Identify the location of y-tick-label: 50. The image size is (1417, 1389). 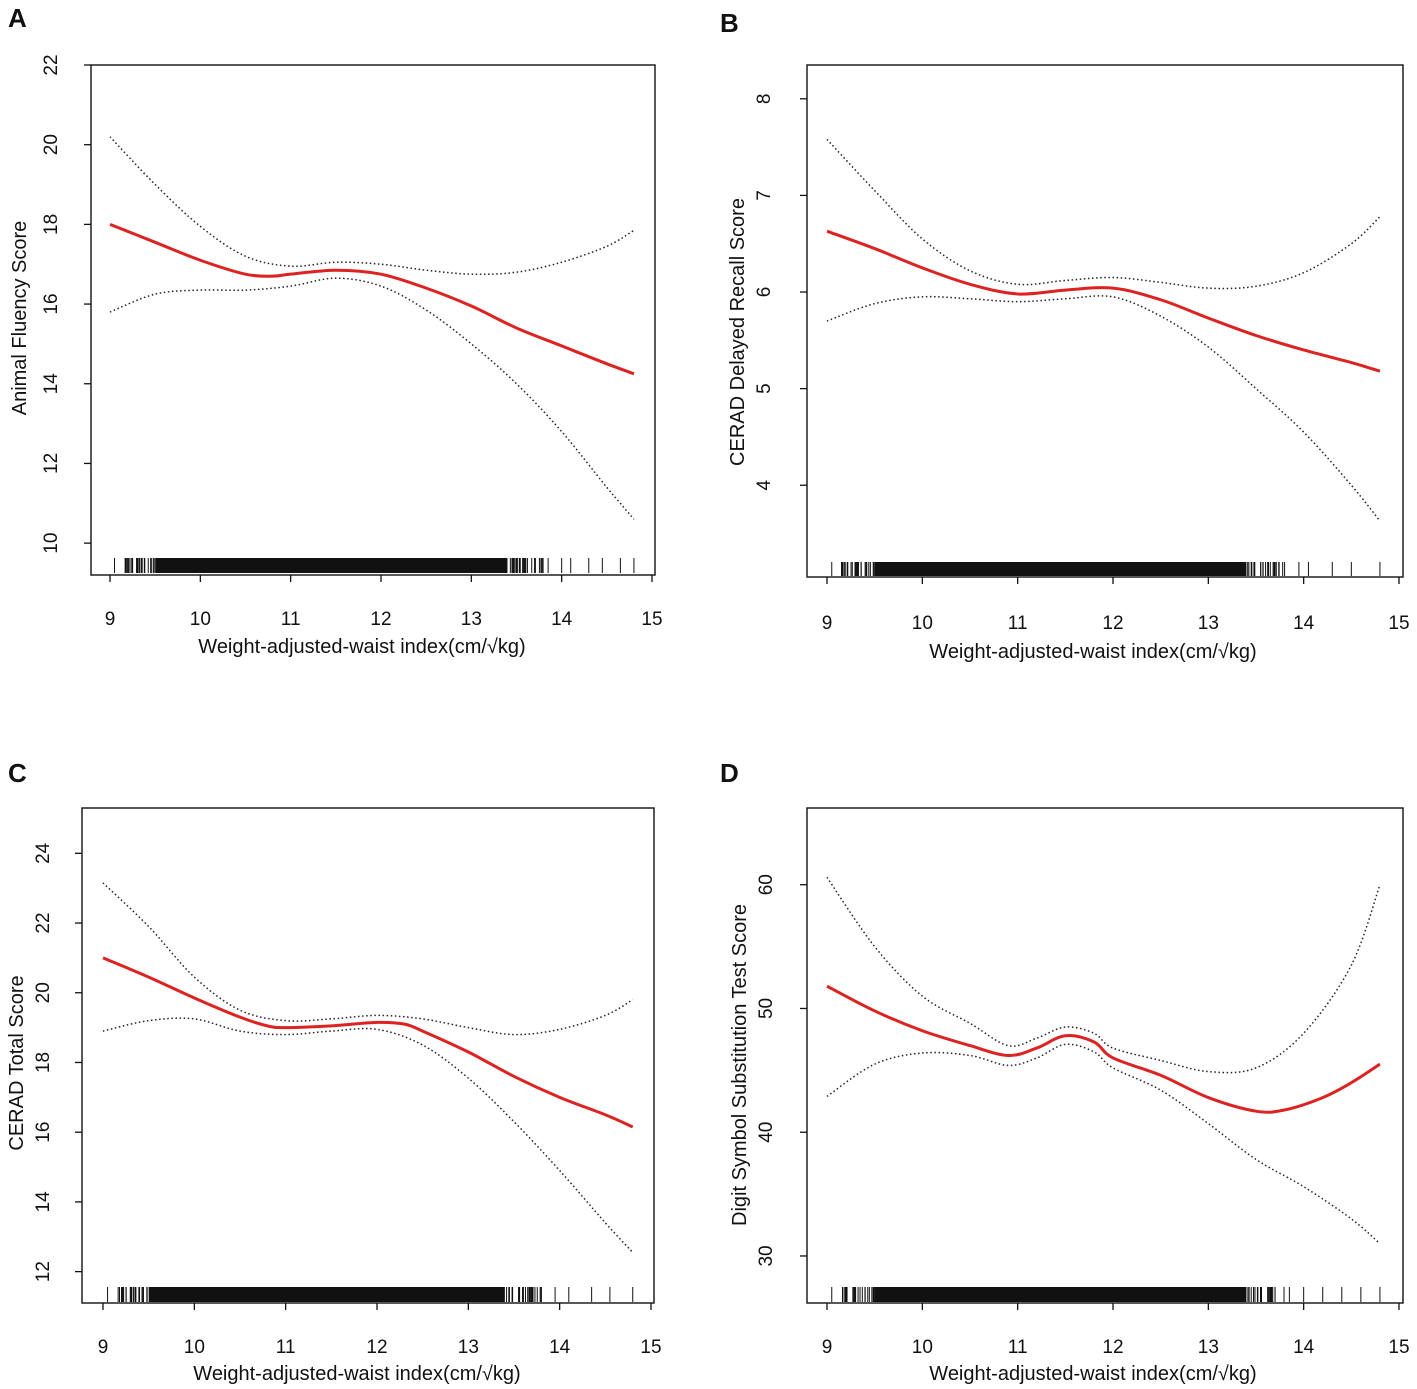
(766, 1008).